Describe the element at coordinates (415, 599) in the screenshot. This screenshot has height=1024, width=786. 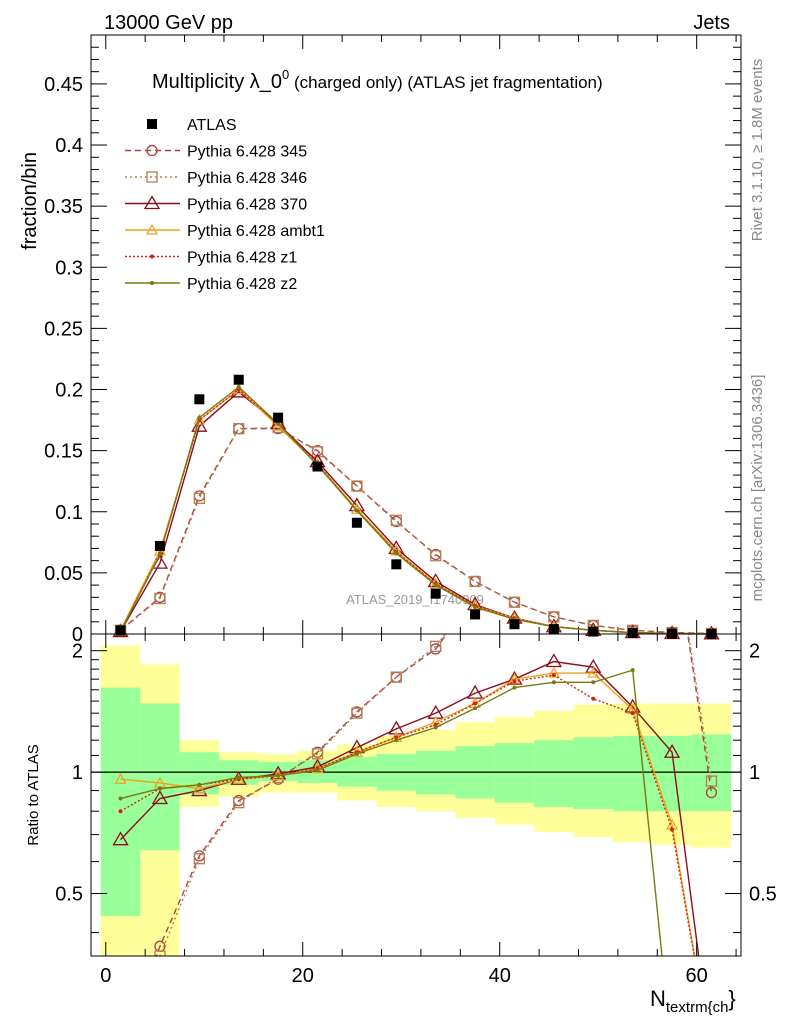
I see `watermark: ATLAS_2019_I1740909` at that location.